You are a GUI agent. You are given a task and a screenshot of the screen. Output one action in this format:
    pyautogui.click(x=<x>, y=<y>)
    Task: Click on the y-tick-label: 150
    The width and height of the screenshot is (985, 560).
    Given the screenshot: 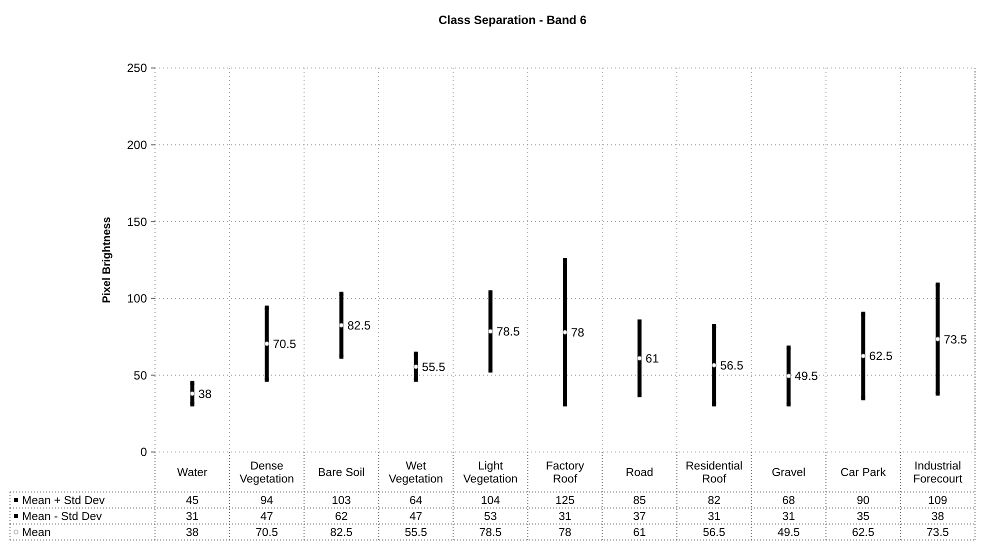 What is the action you would take?
    pyautogui.click(x=137, y=221)
    